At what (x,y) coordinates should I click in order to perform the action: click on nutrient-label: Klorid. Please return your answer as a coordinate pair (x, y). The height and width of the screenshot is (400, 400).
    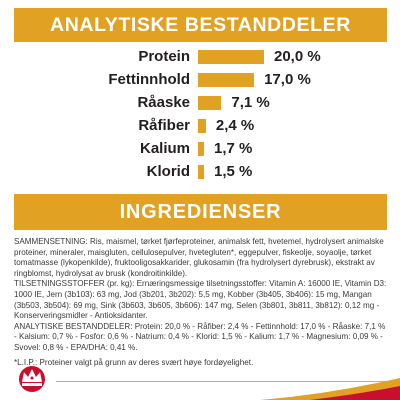
    Looking at the image, I should click on (168, 171).